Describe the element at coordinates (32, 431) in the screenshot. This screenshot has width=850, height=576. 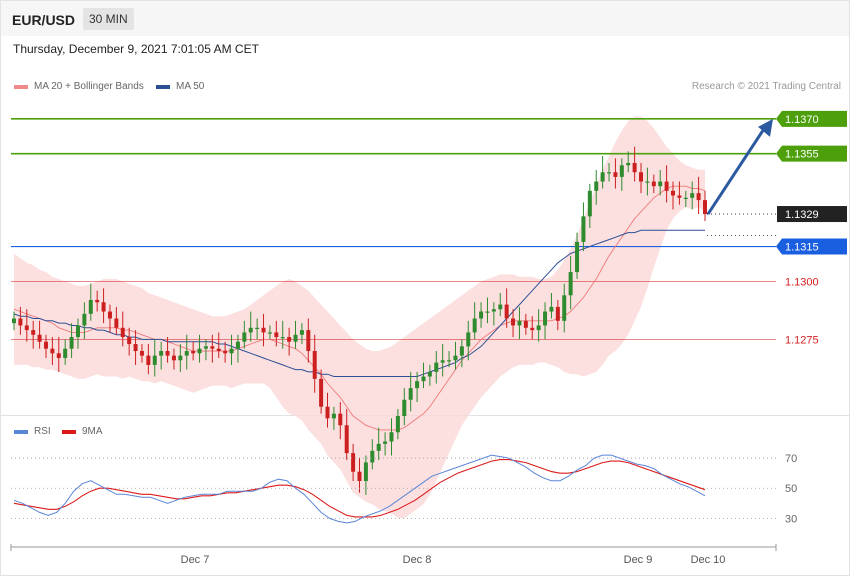
I see `legend-rsi: RSI` at that location.